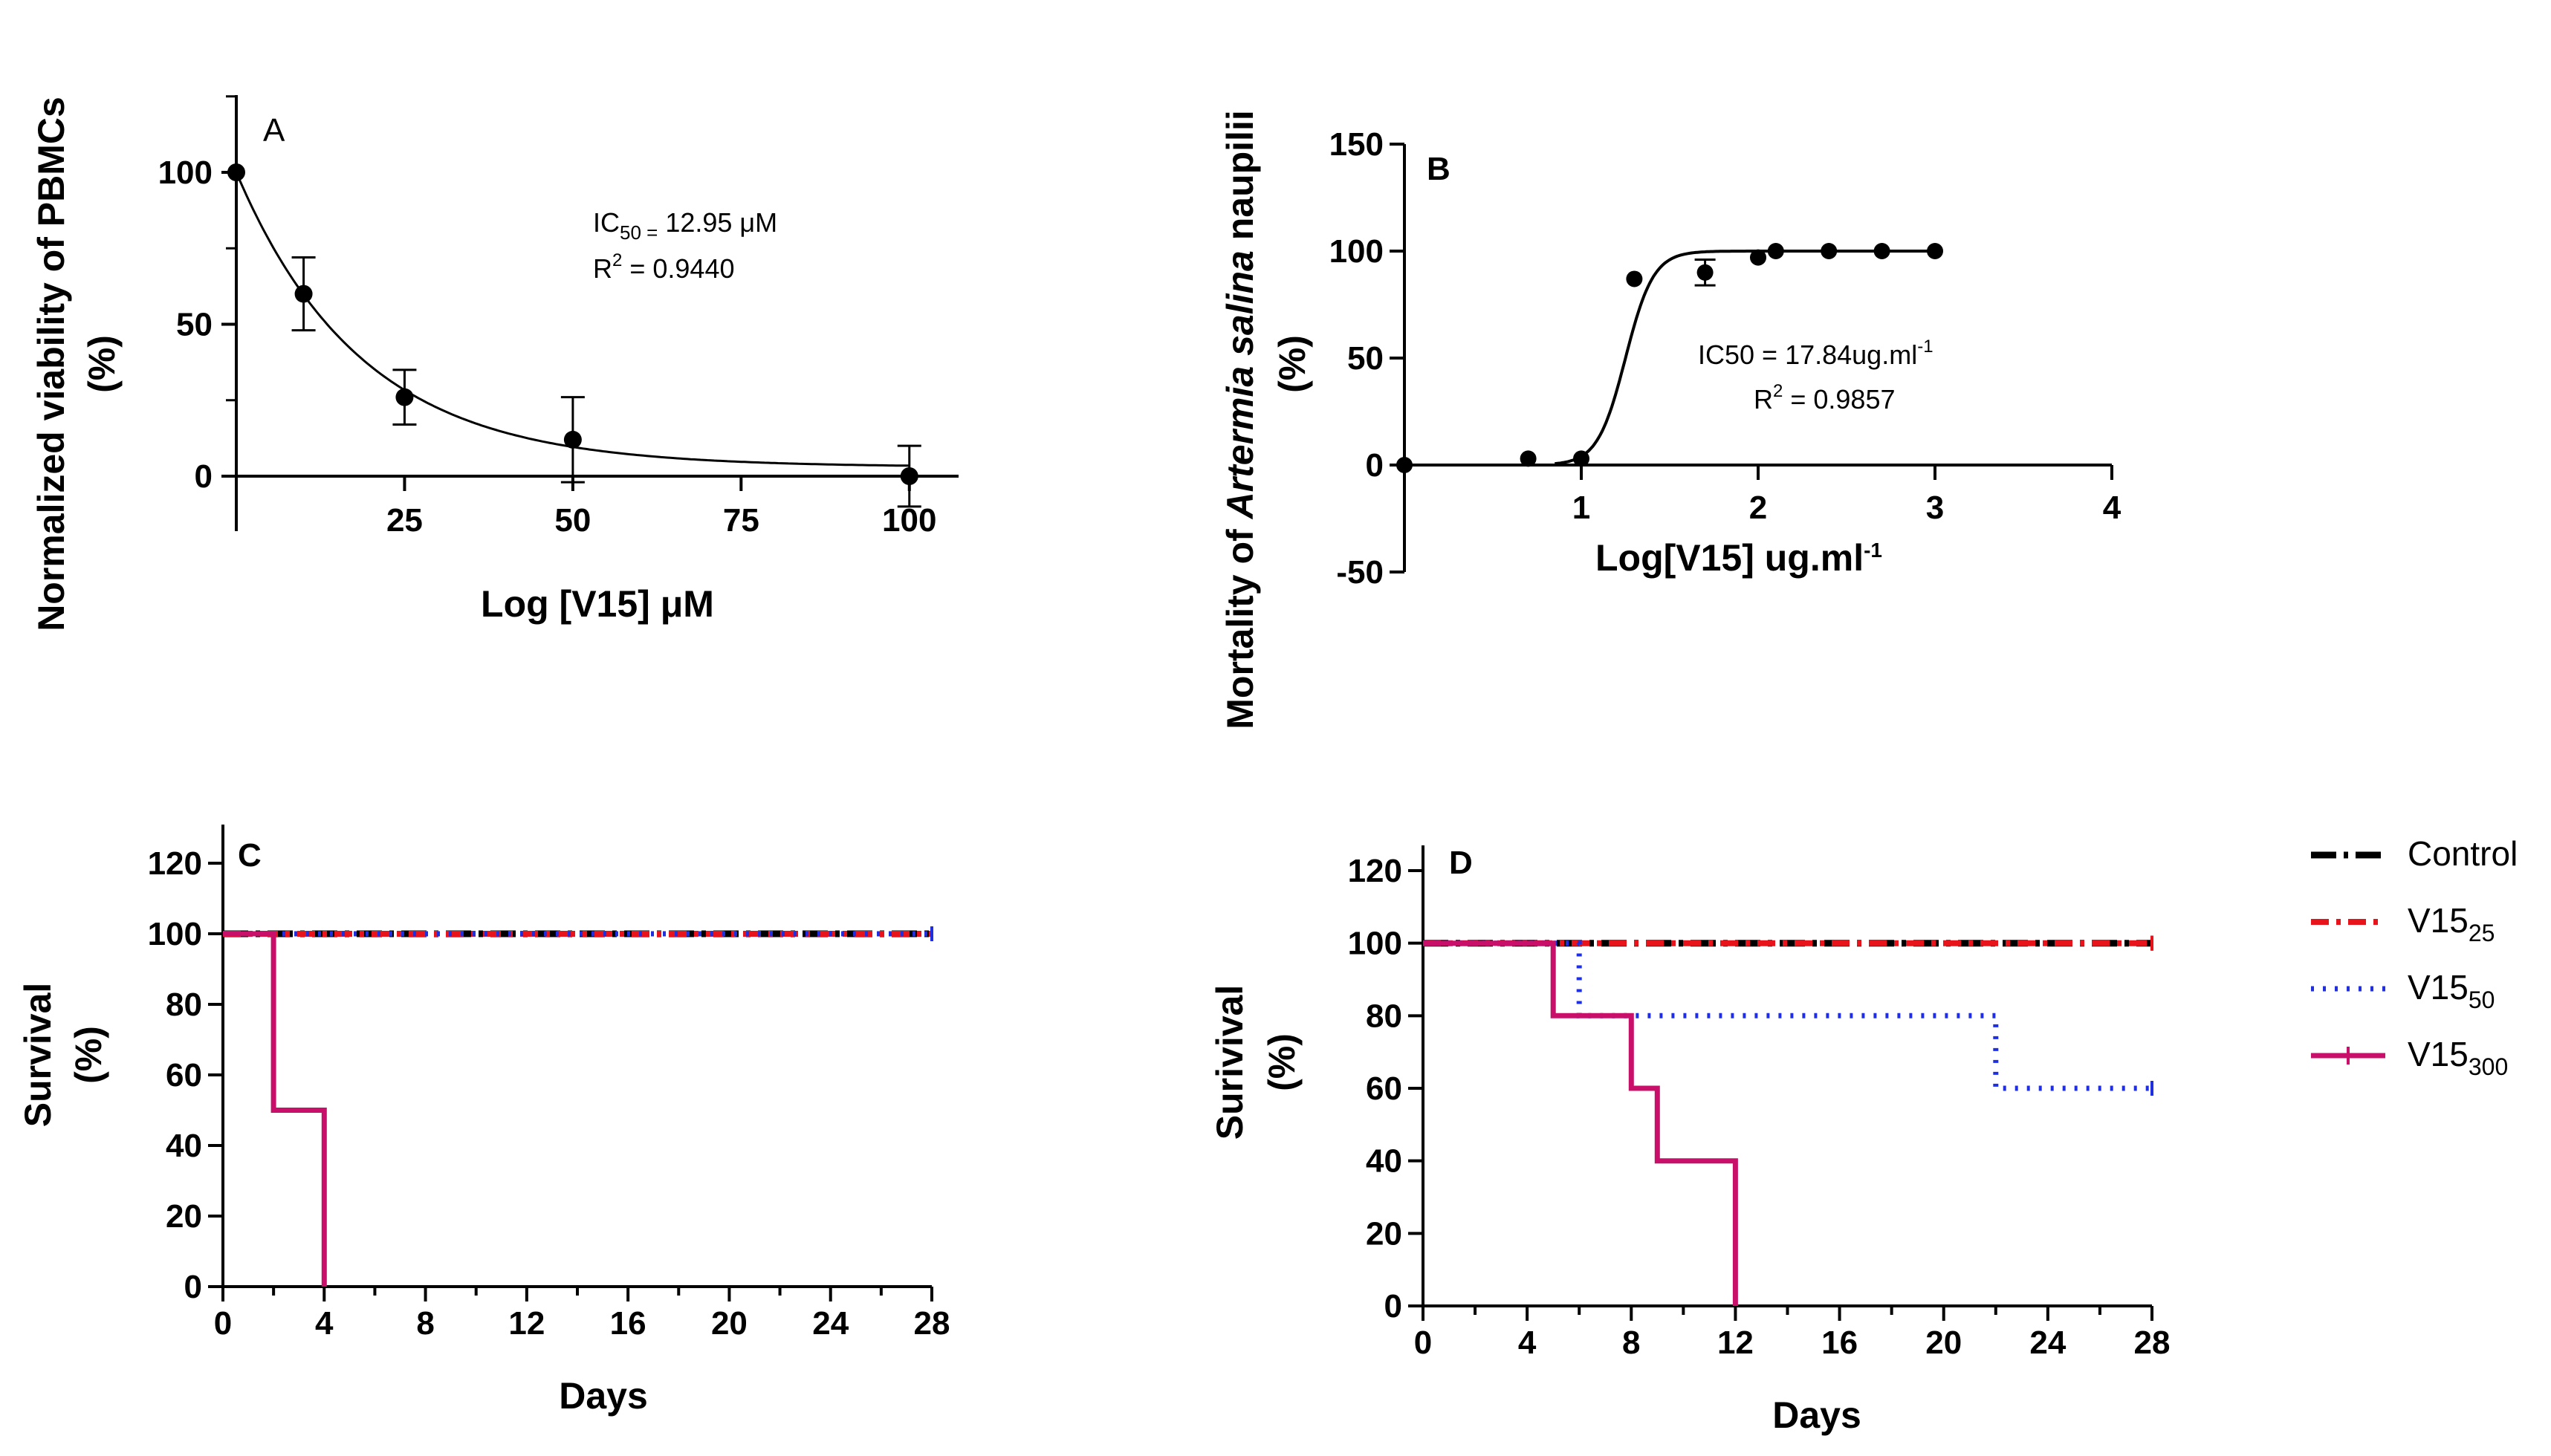 This screenshot has height=1456, width=2551. I want to click on legend-item-v15300: V15300, so click(2409, 1057).